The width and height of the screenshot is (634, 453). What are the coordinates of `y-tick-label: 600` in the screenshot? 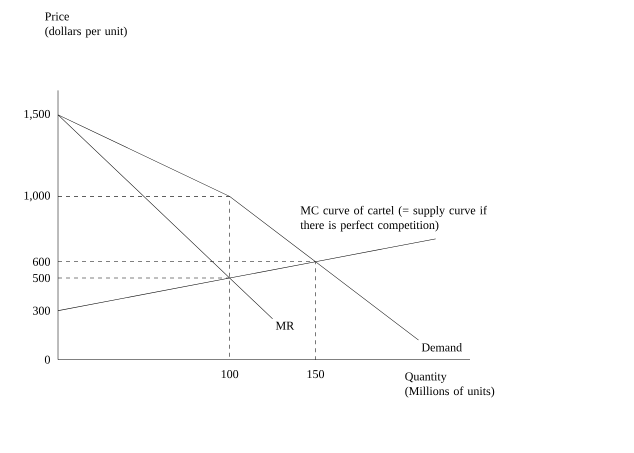 It's located at (41, 262).